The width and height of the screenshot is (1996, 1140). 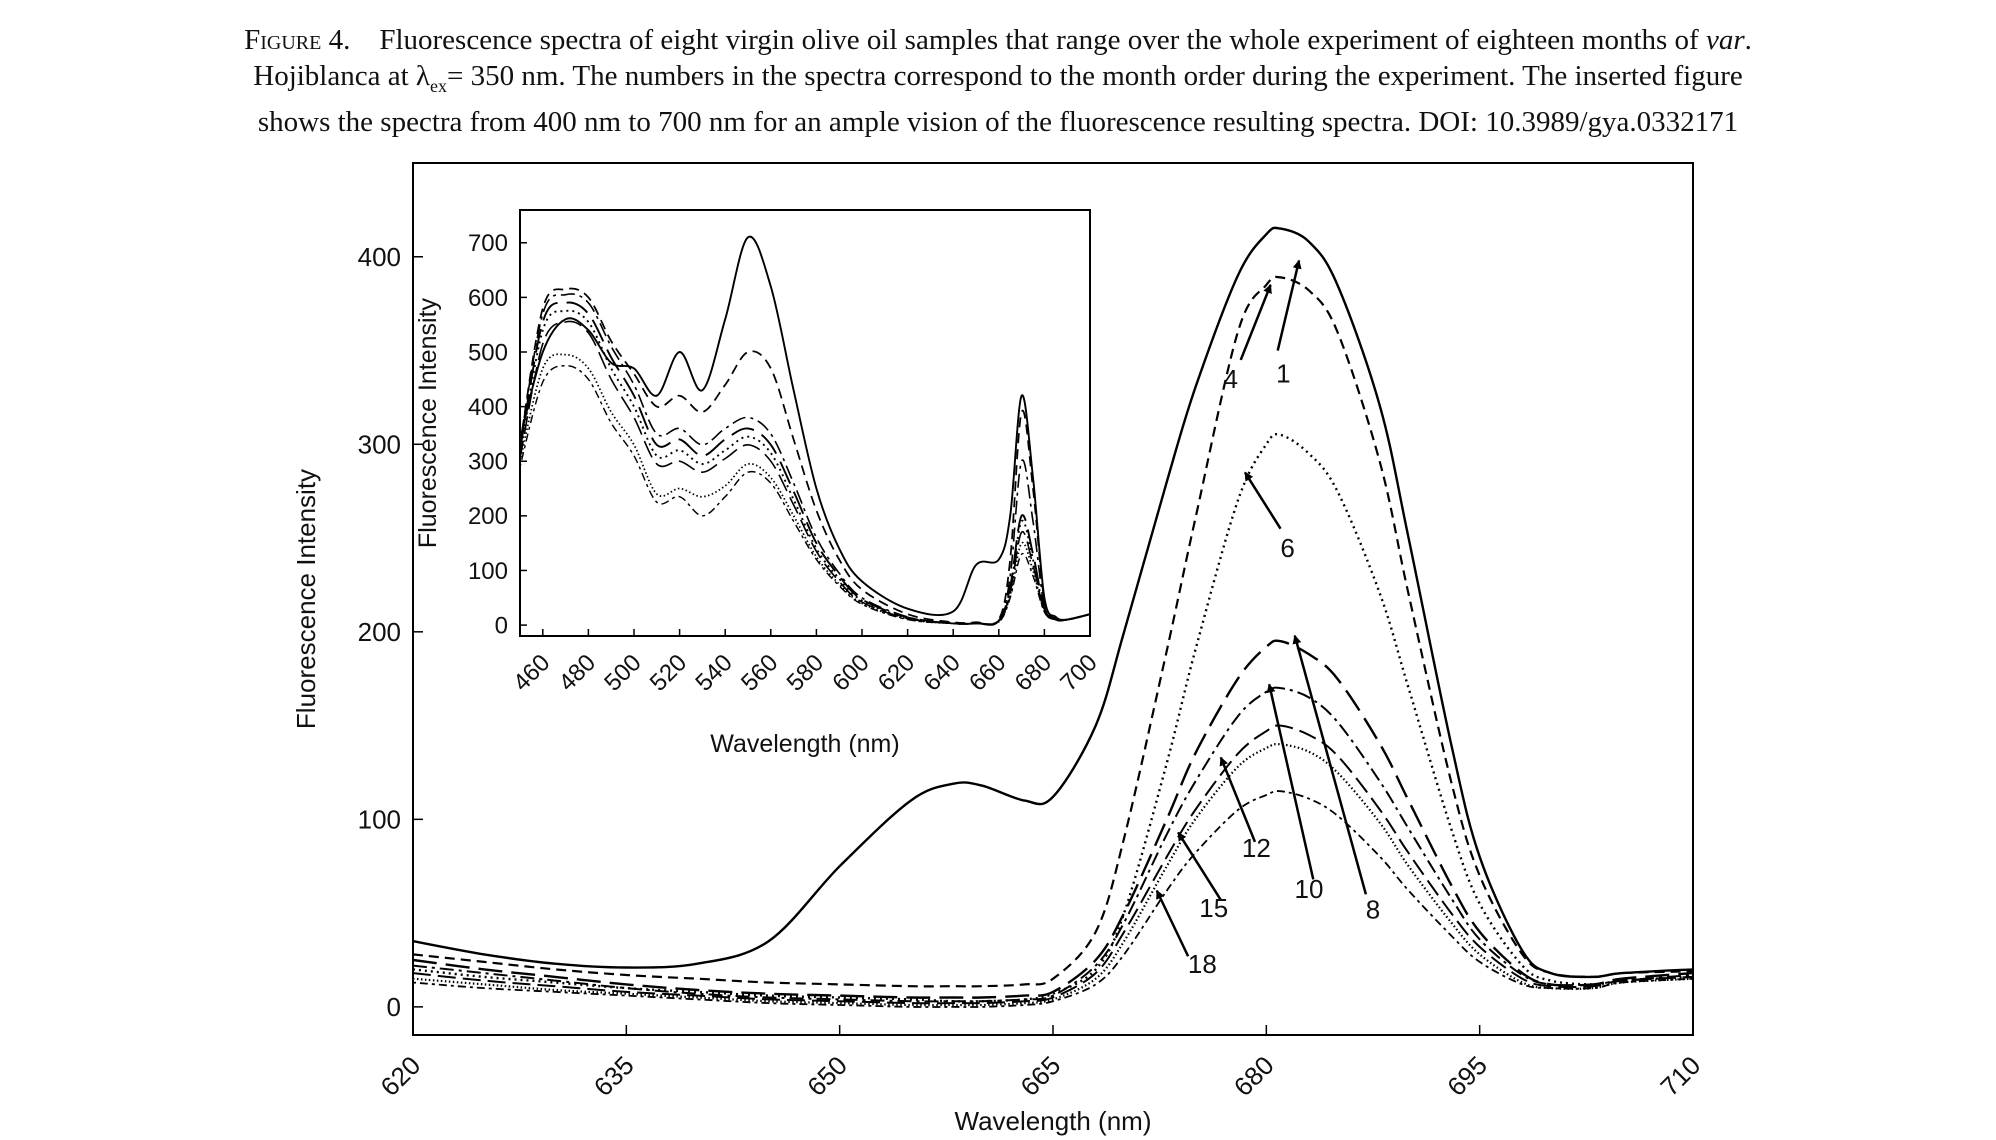 I want to click on main-y-tick-label: 0, so click(x=394, y=1007).